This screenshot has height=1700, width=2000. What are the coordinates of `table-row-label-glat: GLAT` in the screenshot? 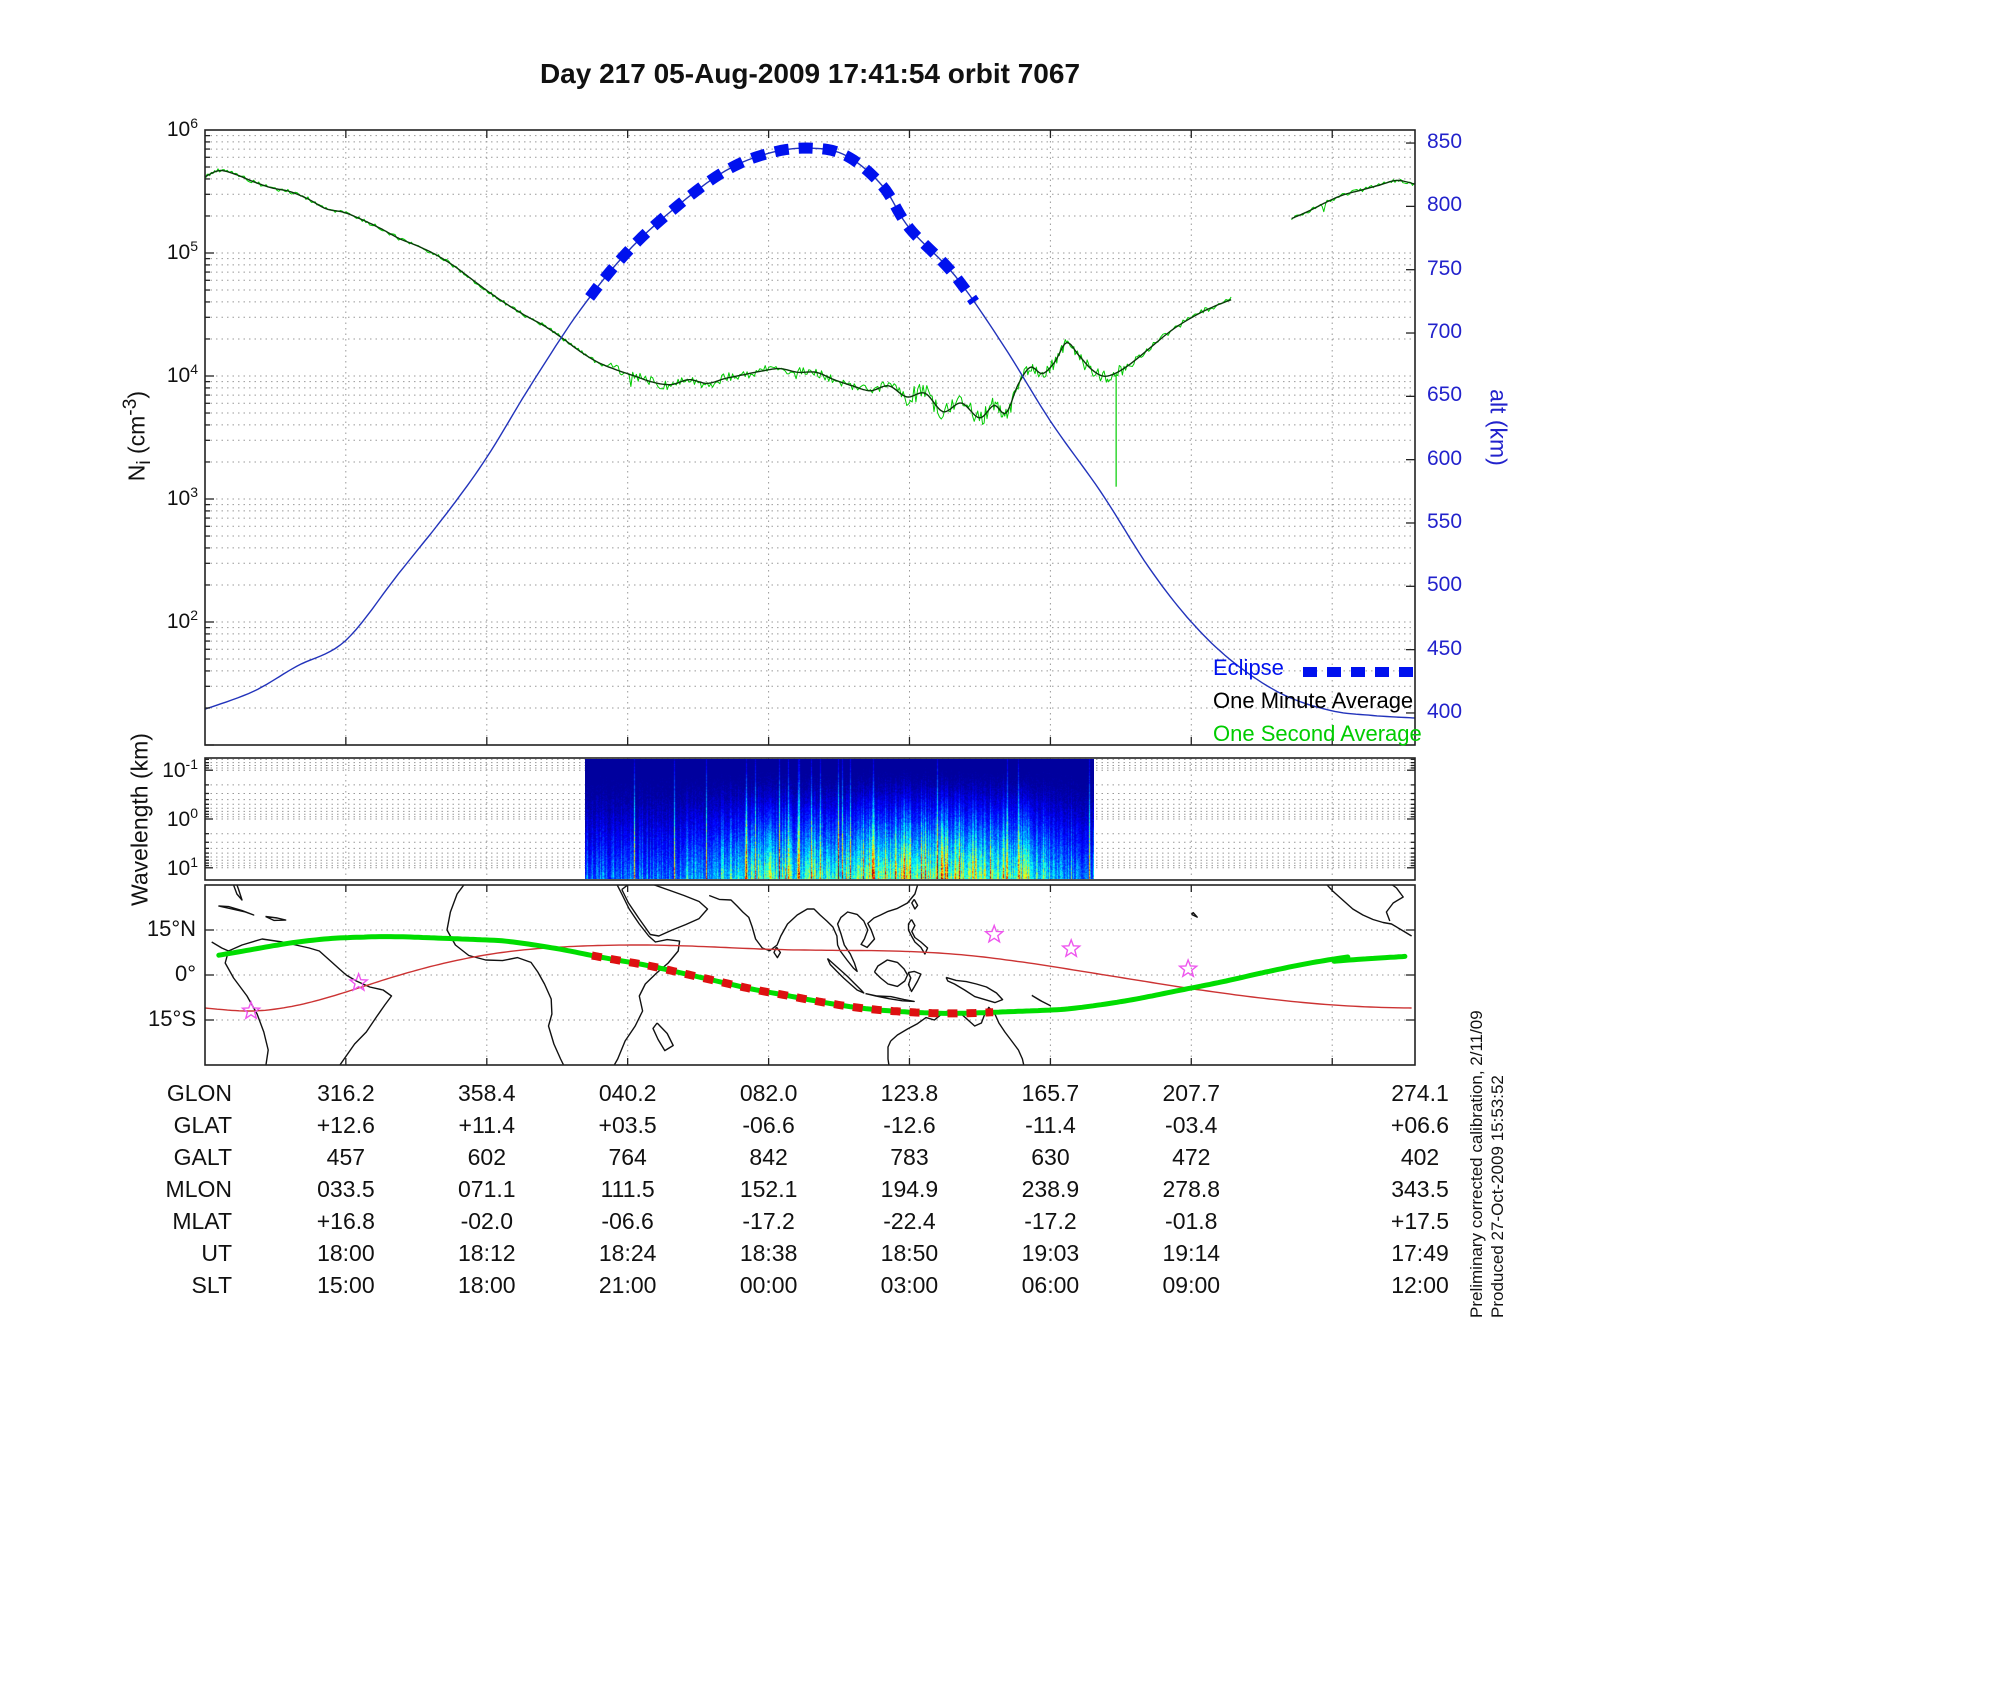 It's located at (202, 1125).